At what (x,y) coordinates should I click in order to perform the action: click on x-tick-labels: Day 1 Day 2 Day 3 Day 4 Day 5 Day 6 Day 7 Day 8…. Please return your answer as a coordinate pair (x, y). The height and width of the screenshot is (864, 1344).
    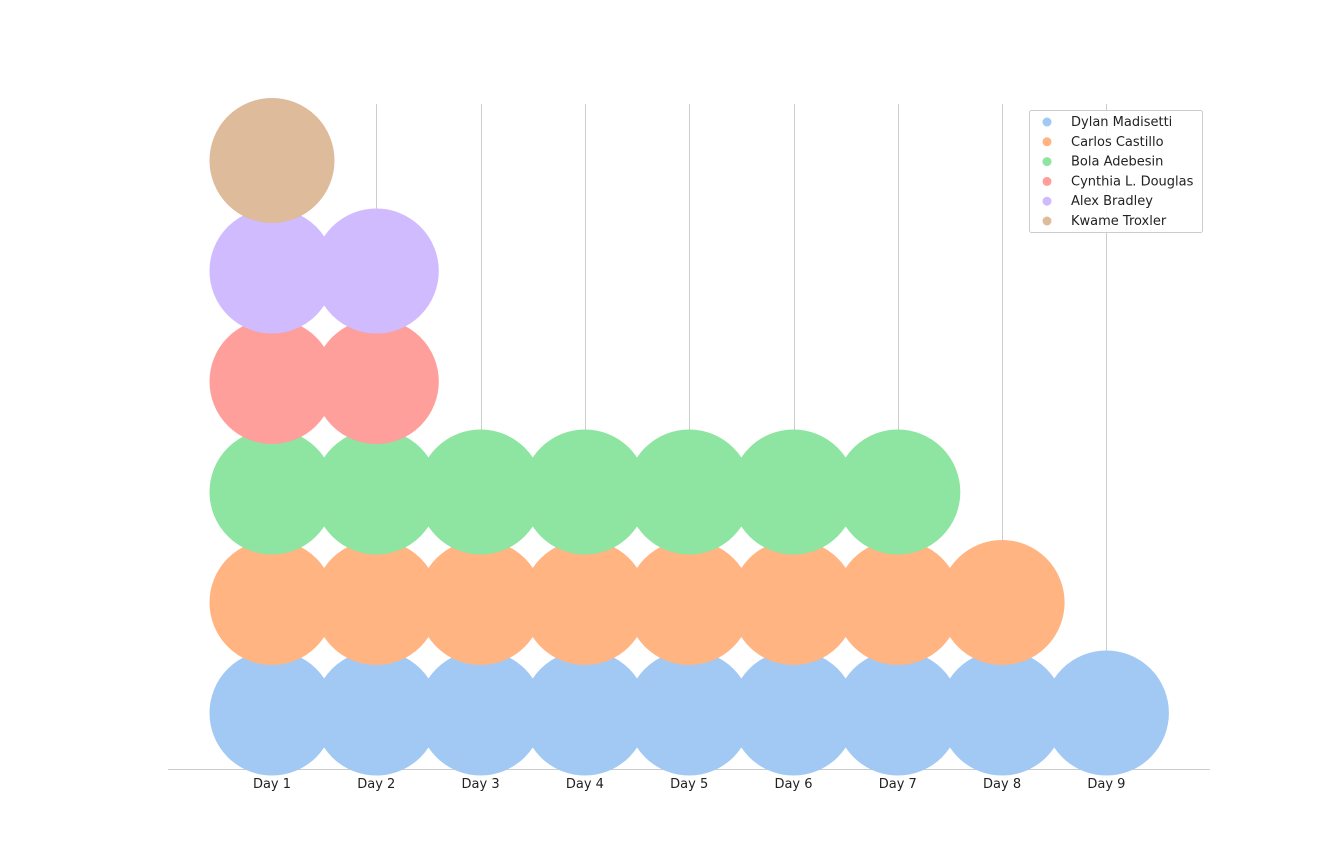
    Looking at the image, I should click on (689, 784).